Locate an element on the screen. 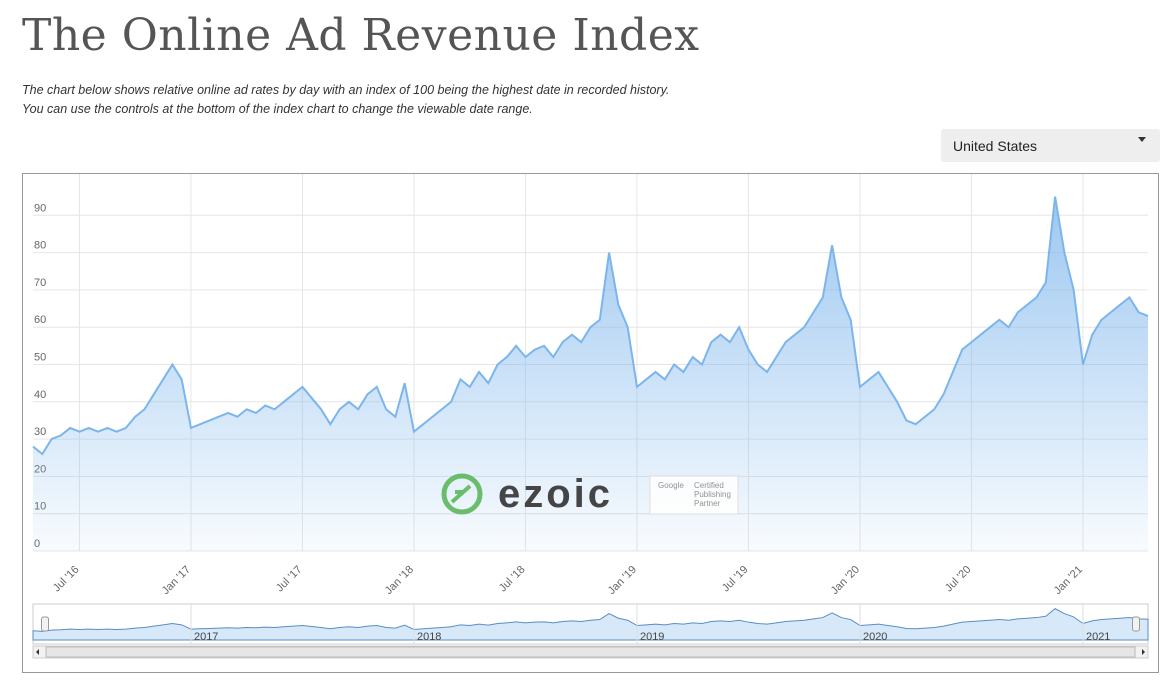 The width and height of the screenshot is (1172, 686). x-tick-label: Jan '18 is located at coordinates (399, 580).